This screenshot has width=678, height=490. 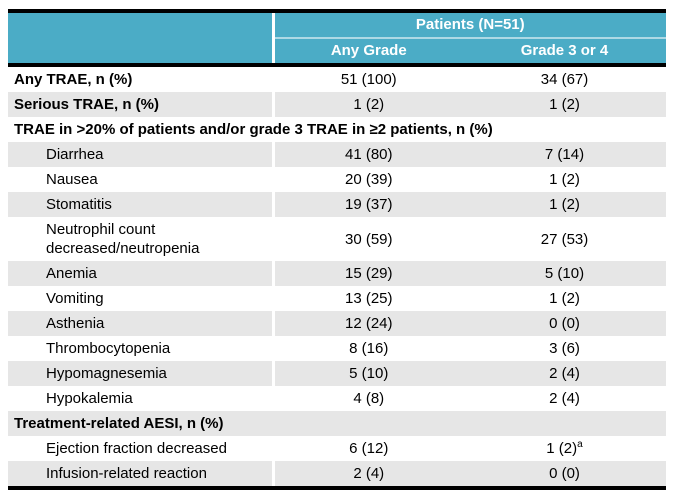 What do you see at coordinates (89, 398) in the screenshot?
I see `row-label: Hypokalemia` at bounding box center [89, 398].